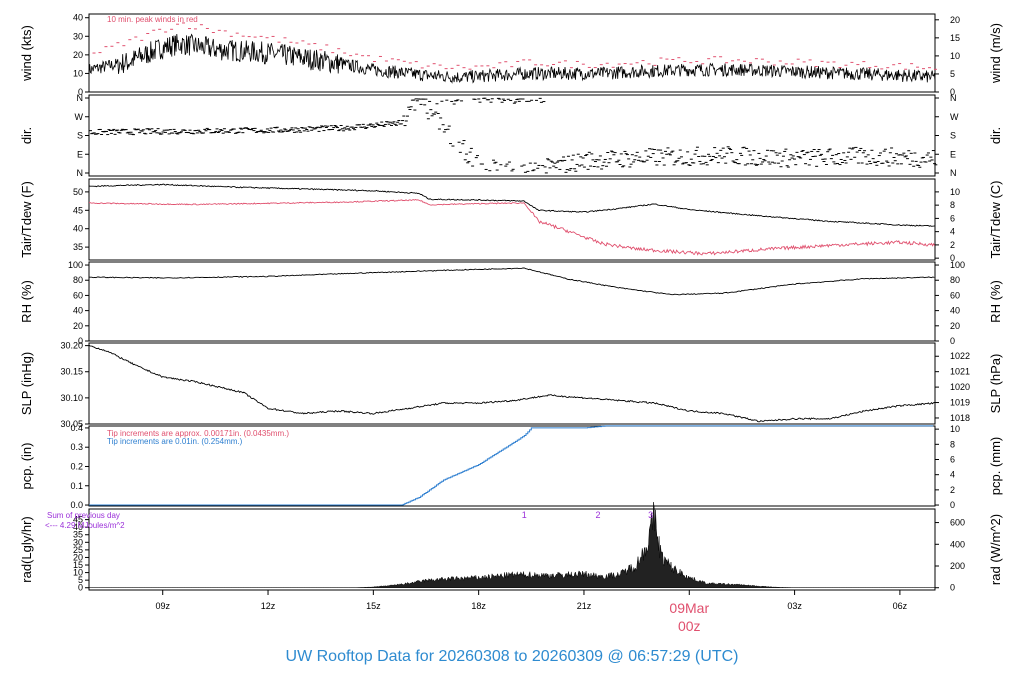 The height and width of the screenshot is (700, 1024). I want to click on relative-humidity-line, so click(511, 281).